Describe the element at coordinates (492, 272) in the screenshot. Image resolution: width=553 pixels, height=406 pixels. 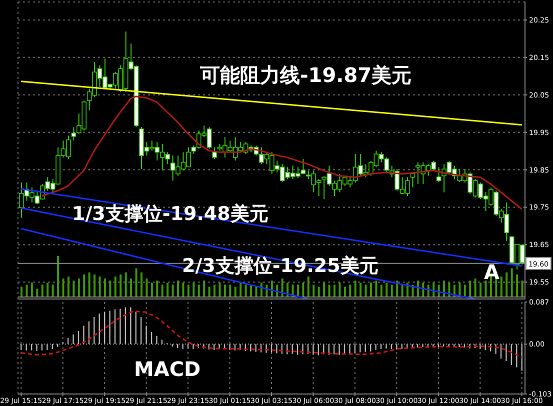
I see `annotation: A` at that location.